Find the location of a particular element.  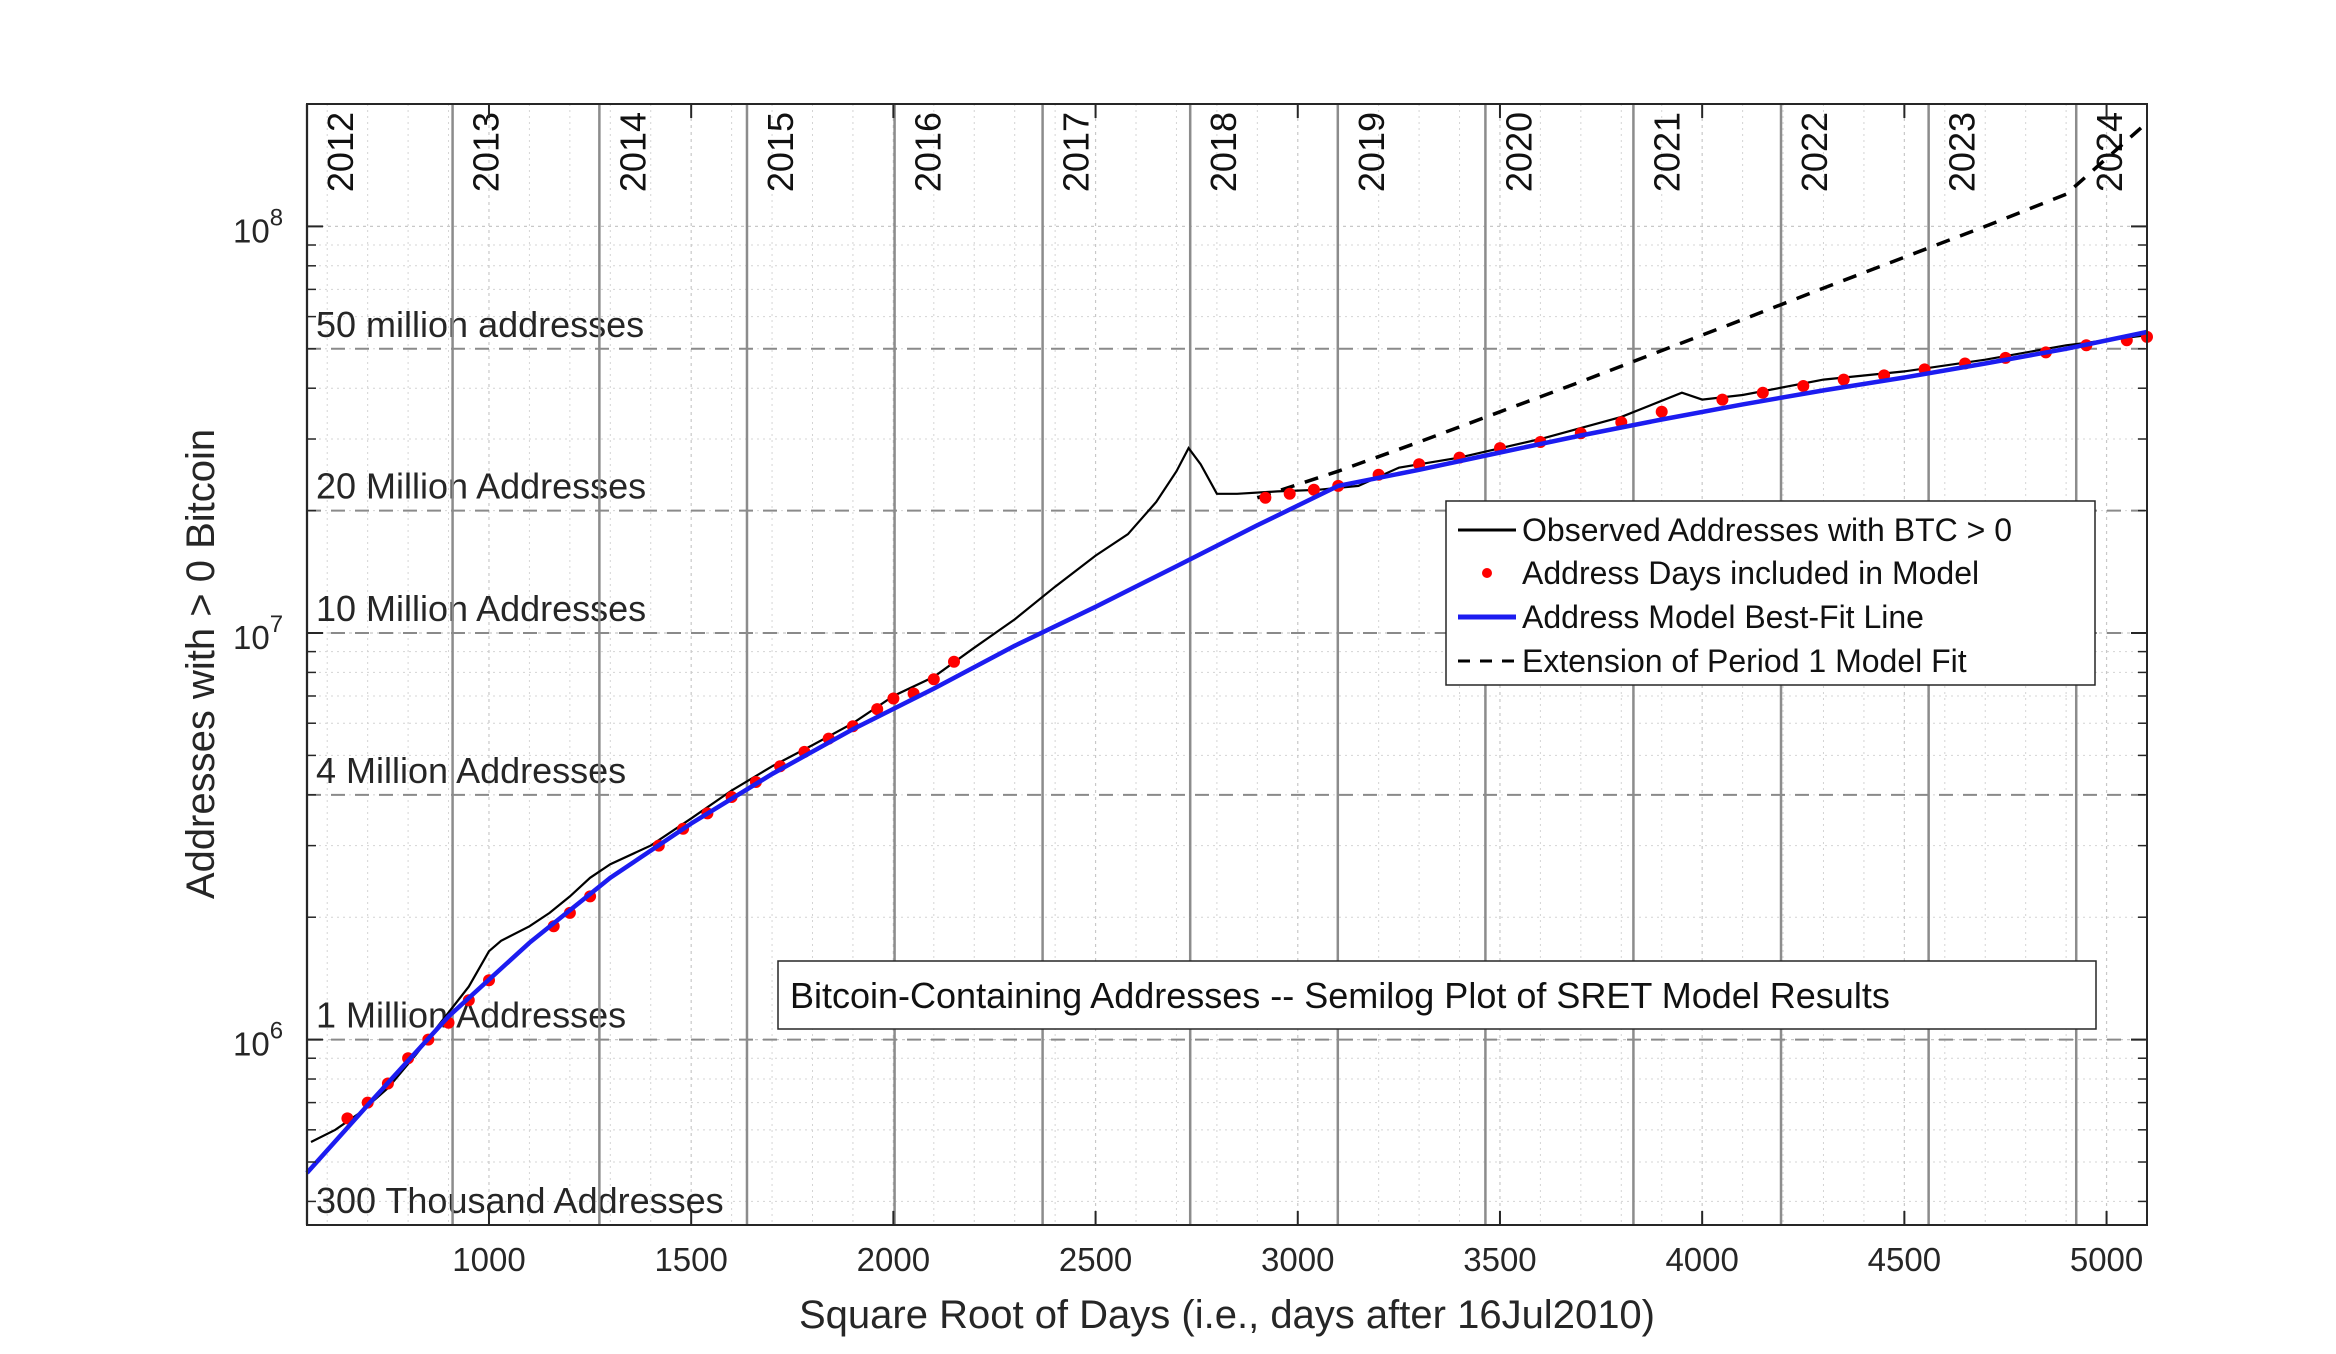

x-tick-label: 4000 is located at coordinates (1701, 1259).